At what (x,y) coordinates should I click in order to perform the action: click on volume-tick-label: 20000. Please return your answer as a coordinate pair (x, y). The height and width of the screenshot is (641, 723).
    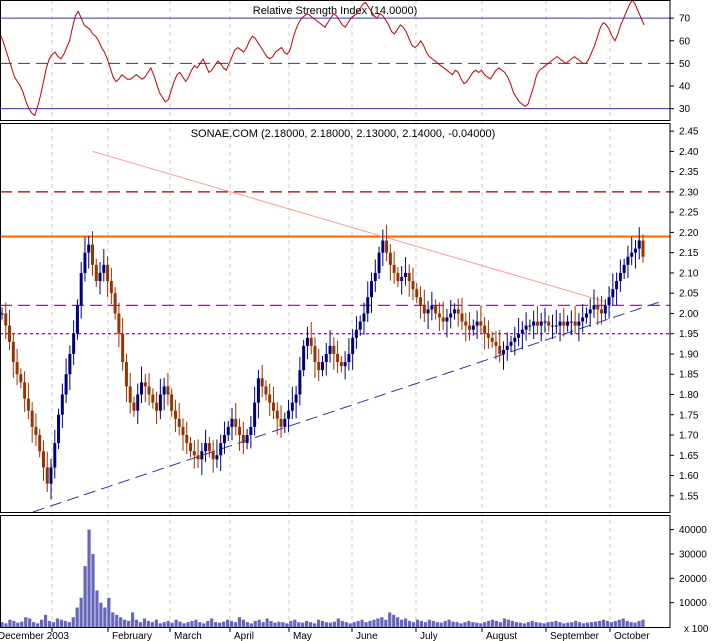
    Looking at the image, I should click on (693, 579).